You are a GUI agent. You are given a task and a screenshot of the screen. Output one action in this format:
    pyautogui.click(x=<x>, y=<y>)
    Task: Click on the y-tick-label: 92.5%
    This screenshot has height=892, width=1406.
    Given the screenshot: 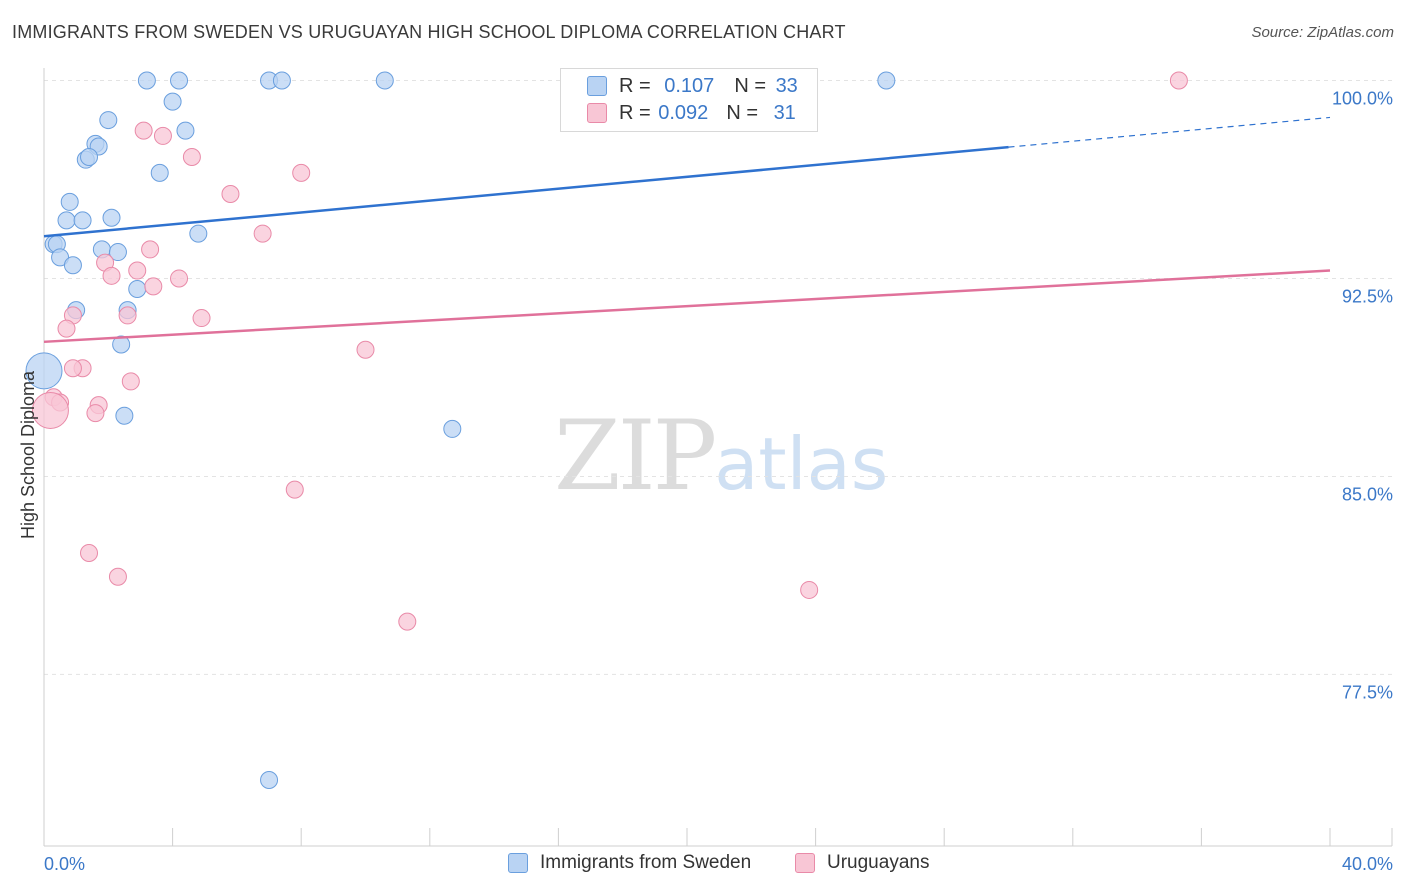 What is the action you would take?
    pyautogui.click(x=1367, y=296)
    